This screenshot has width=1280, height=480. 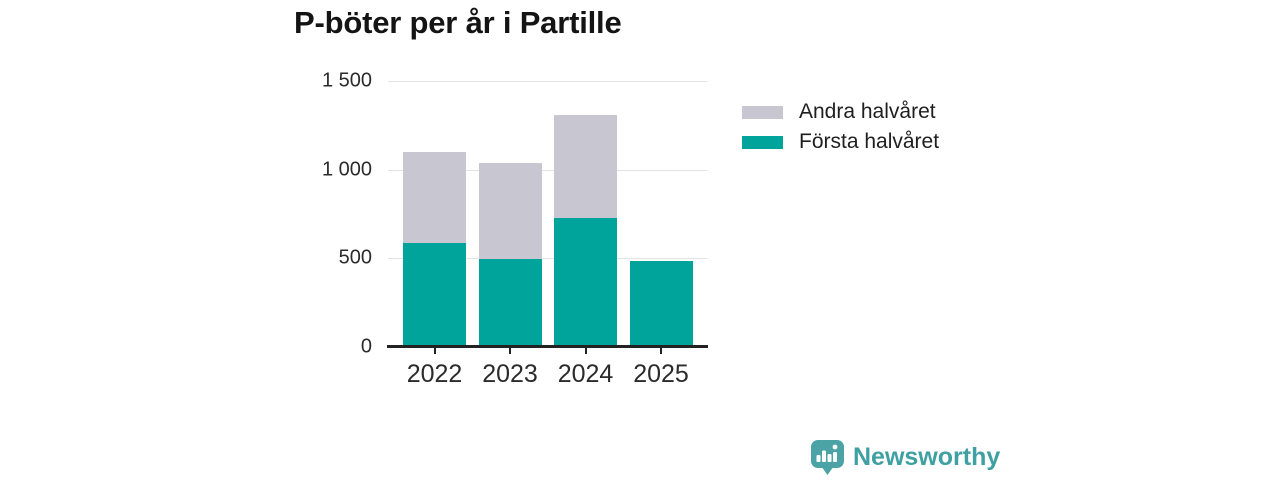 I want to click on legend-label: Första halvåret, so click(x=869, y=141).